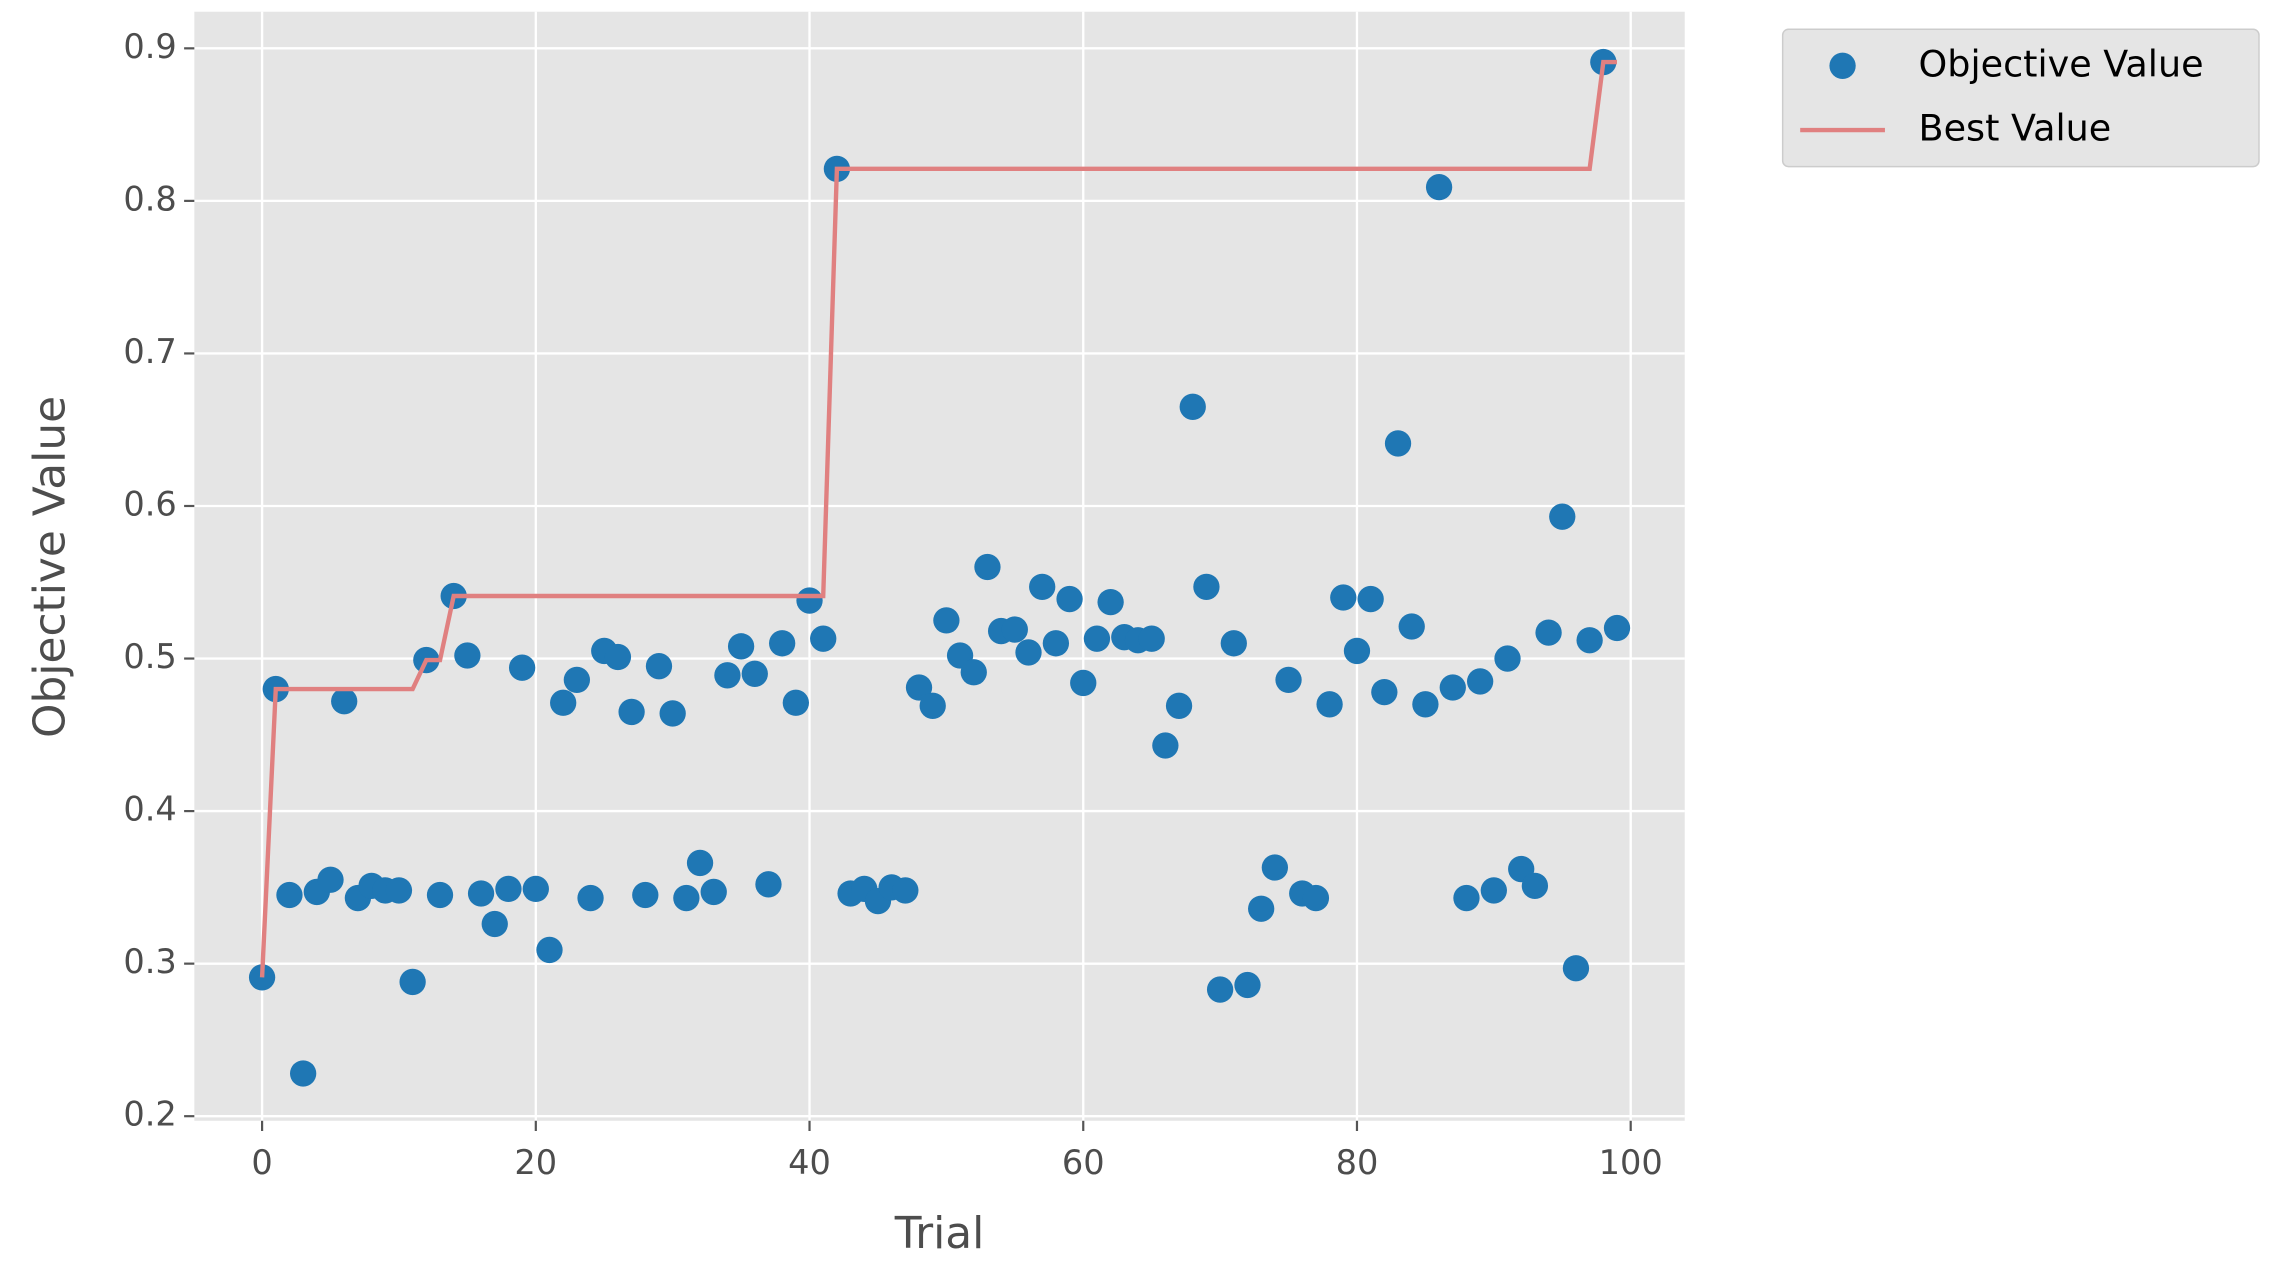 This screenshot has width=2278, height=1283. Describe the element at coordinates (809, 1162) in the screenshot. I see `x-tick-label: 40` at that location.